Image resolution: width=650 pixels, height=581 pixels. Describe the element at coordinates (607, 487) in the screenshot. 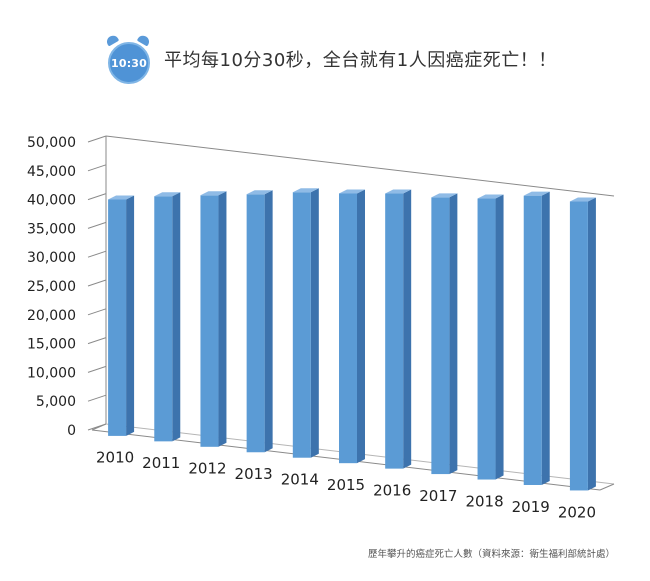

I see `floor-right-edge` at that location.